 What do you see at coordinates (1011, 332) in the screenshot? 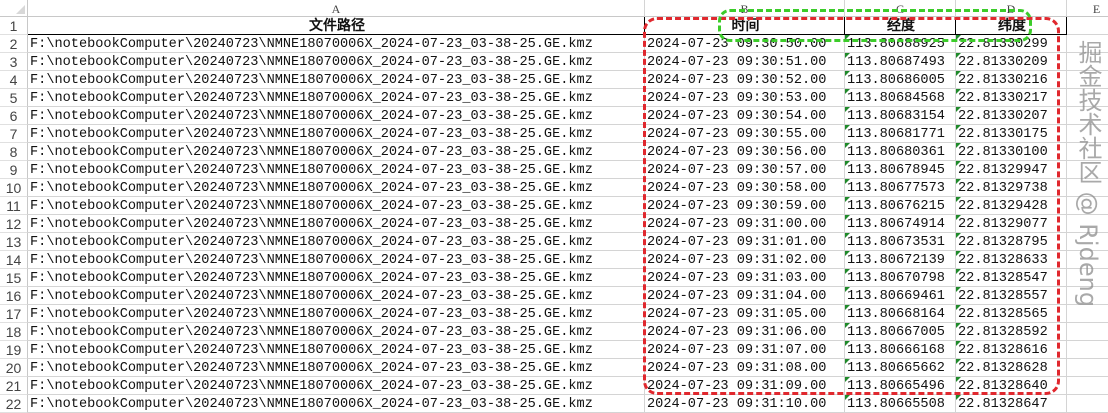
I see `table-cell-lat: 22.81328592` at bounding box center [1011, 332].